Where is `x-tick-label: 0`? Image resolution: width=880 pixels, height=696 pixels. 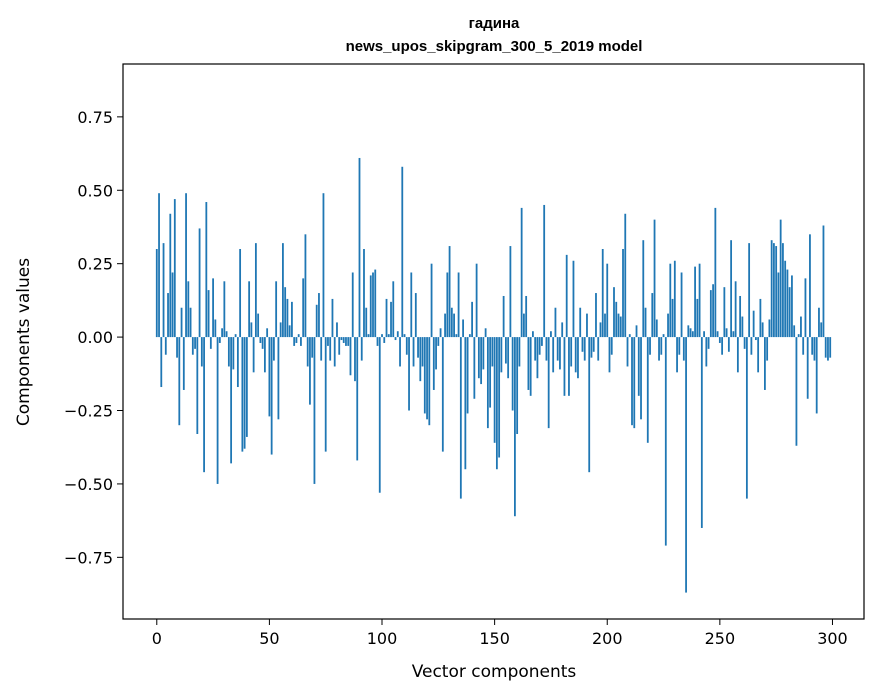
x-tick-label: 0 is located at coordinates (157, 638).